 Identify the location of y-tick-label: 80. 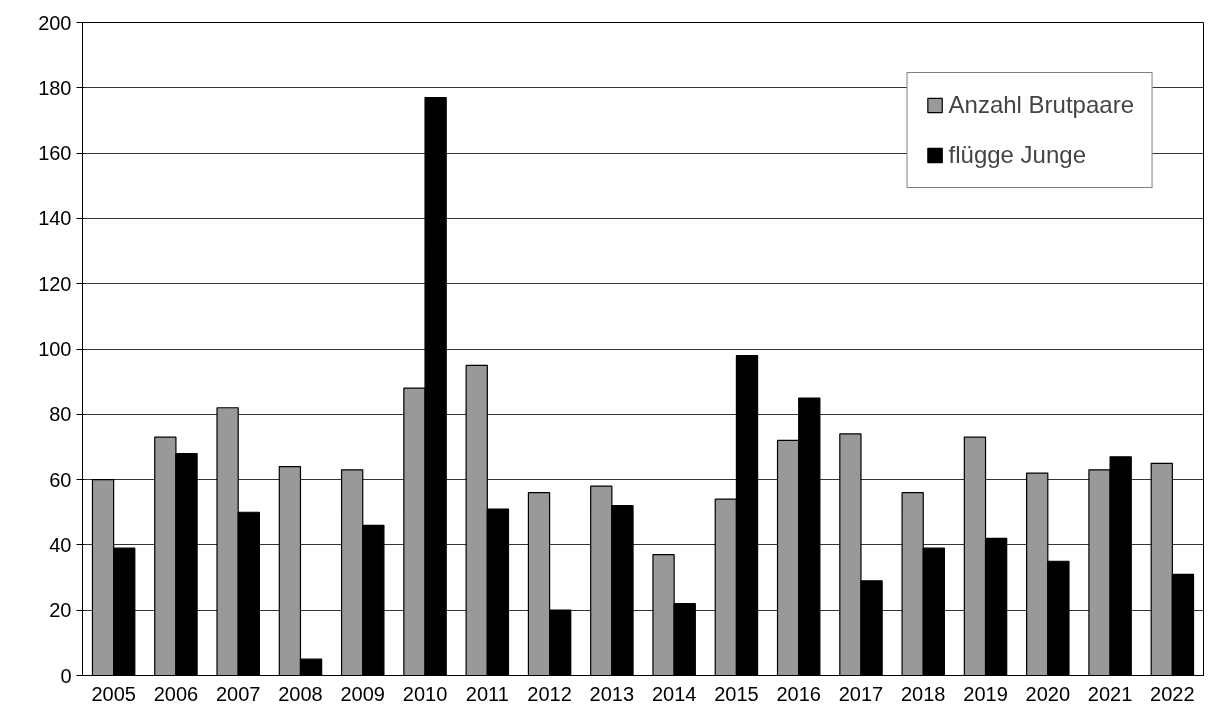
(60, 414).